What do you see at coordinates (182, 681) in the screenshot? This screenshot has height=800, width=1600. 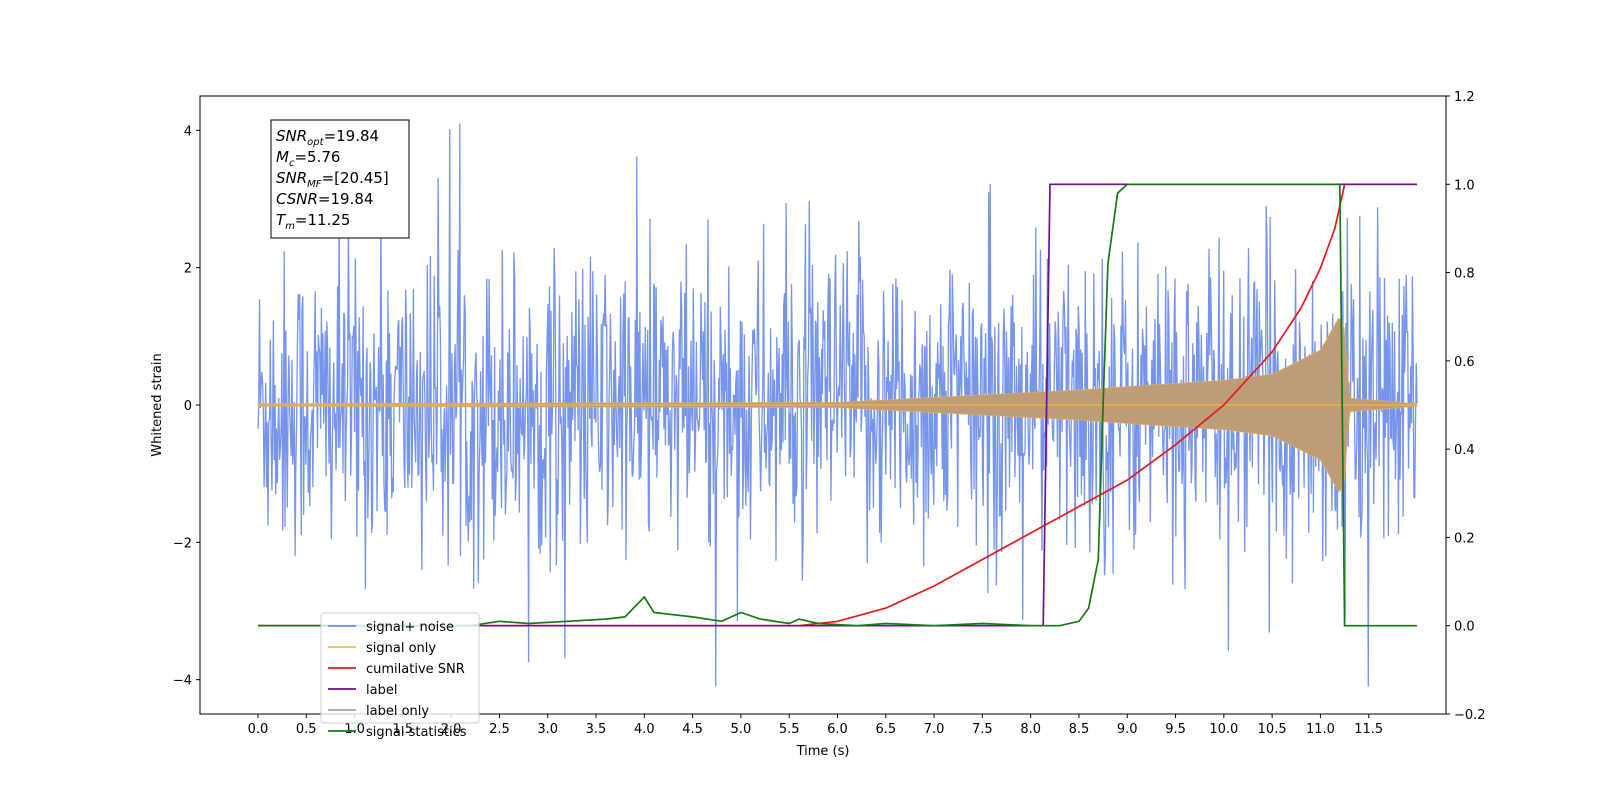 I see `y-tick-label: −4` at bounding box center [182, 681].